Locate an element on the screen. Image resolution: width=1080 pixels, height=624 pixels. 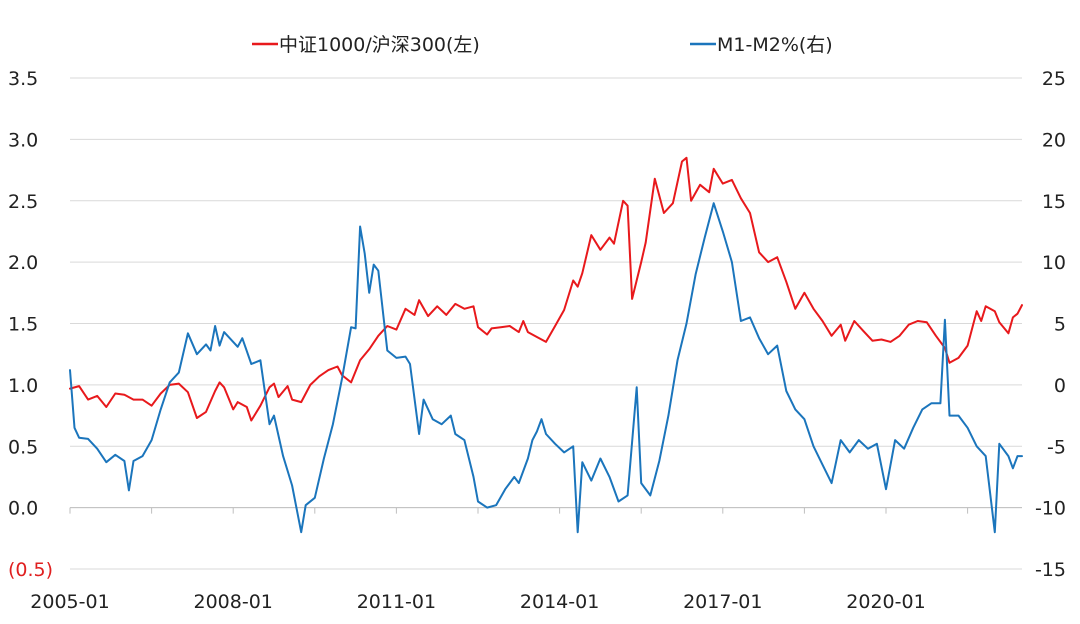
y-left-tick-label: 3.0 is located at coordinates (23, 140).